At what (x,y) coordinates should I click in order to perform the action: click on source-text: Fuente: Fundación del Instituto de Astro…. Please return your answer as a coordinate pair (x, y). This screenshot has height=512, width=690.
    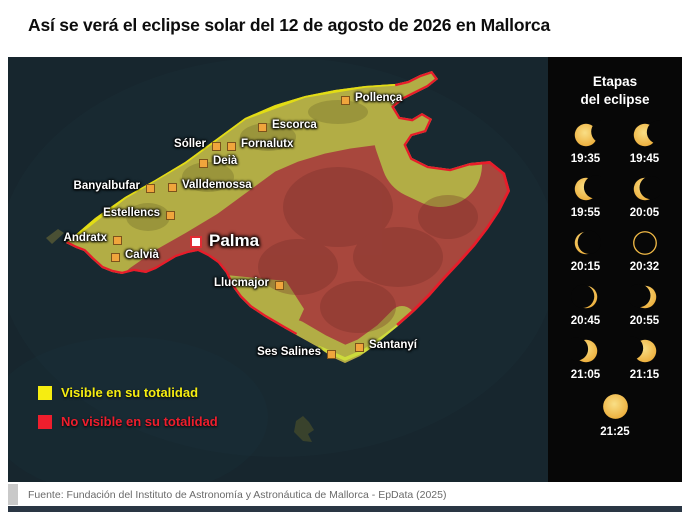
    Looking at the image, I should click on (237, 495).